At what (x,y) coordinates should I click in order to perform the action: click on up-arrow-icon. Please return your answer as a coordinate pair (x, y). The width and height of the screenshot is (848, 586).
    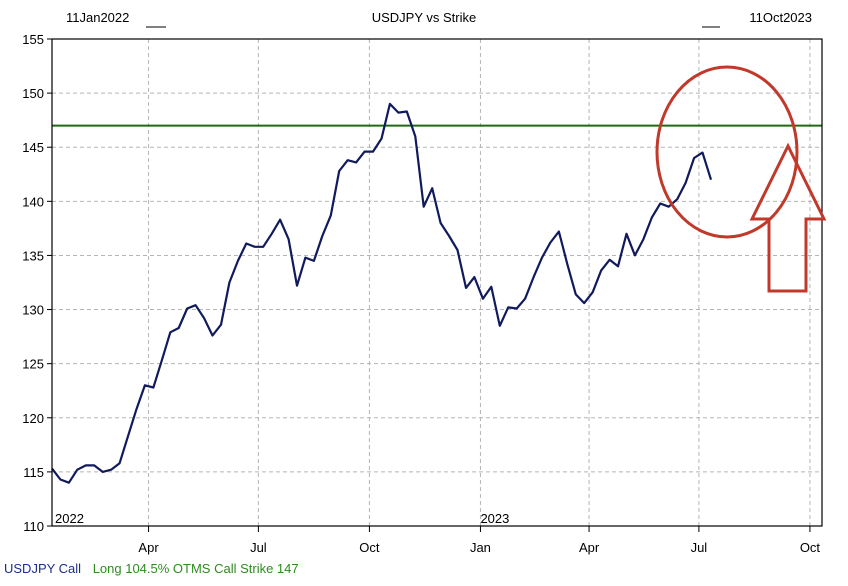
    Looking at the image, I should click on (788, 217).